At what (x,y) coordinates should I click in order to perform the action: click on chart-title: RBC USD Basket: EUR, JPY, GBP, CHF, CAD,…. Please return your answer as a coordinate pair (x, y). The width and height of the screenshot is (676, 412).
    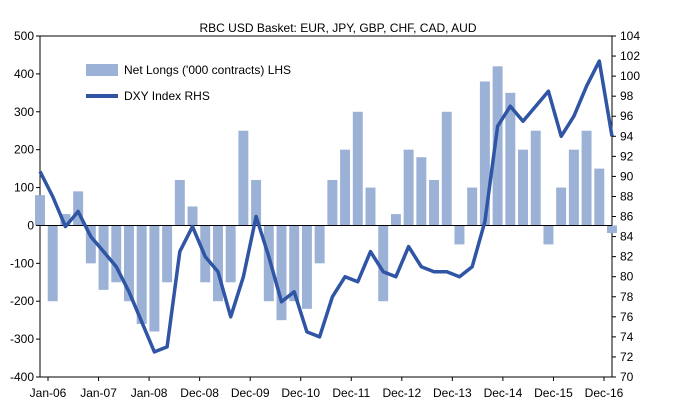
    Looking at the image, I should click on (338, 28).